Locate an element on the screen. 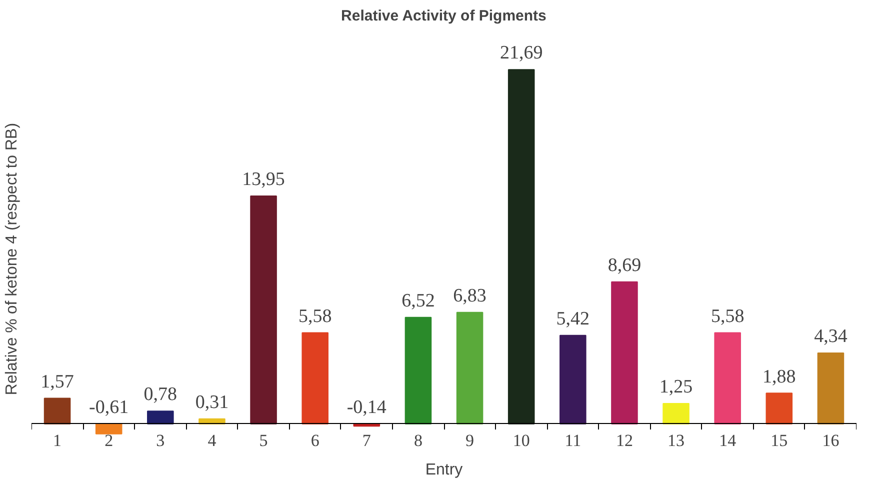  data-label: 0,31 is located at coordinates (212, 402).